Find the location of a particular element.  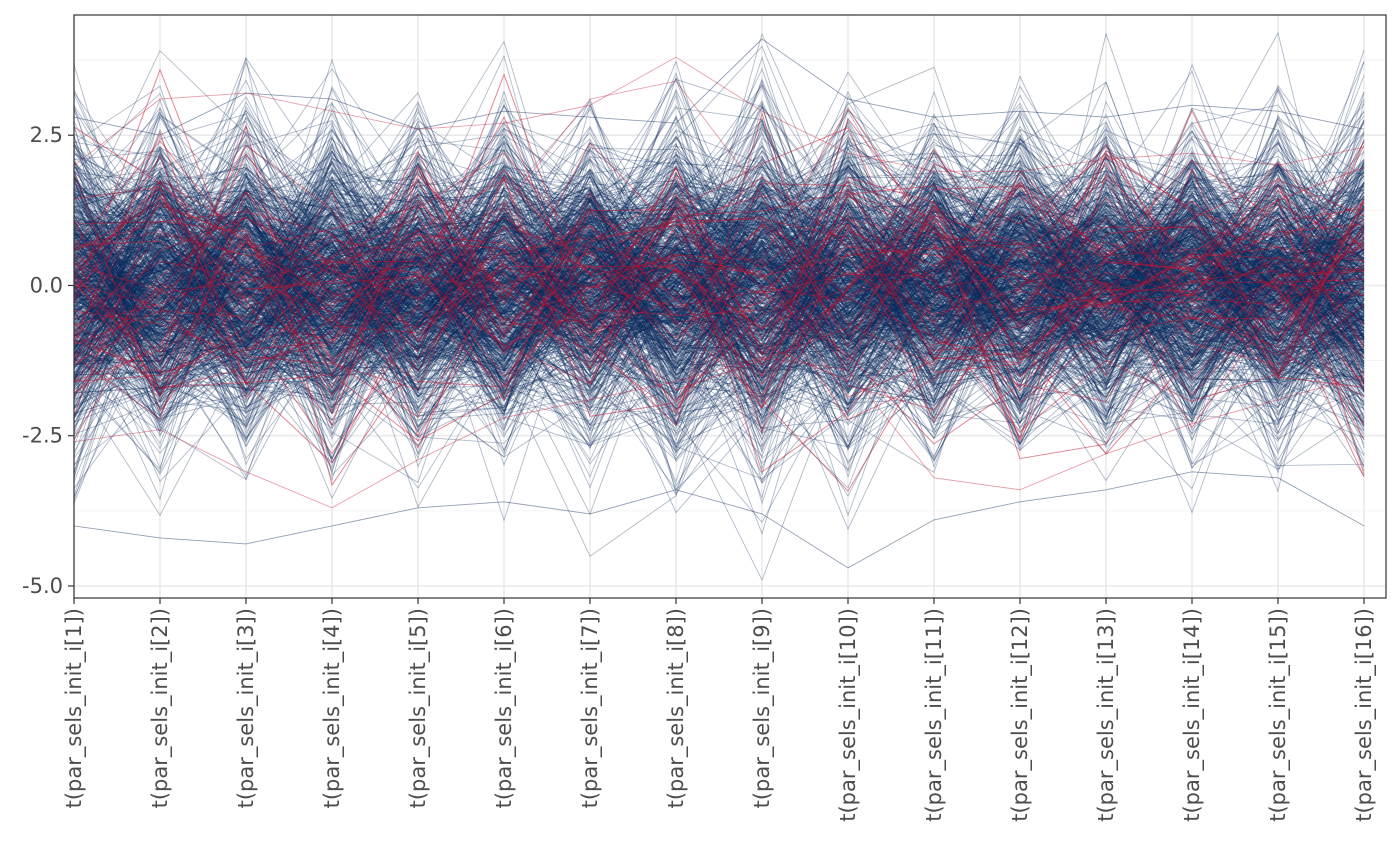

non-divergent-draw-line is located at coordinates (719, 291).